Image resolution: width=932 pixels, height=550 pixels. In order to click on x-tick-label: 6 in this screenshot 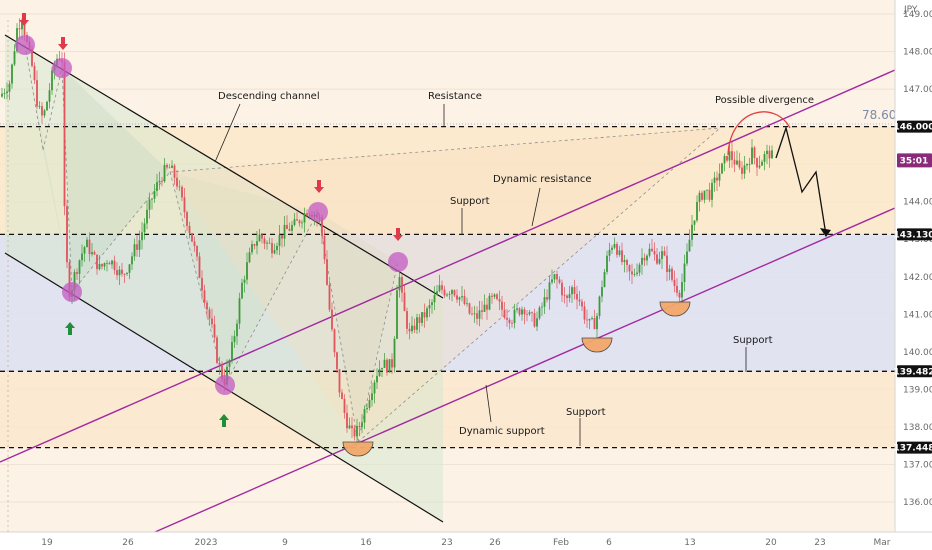, I will do `click(609, 543)`.